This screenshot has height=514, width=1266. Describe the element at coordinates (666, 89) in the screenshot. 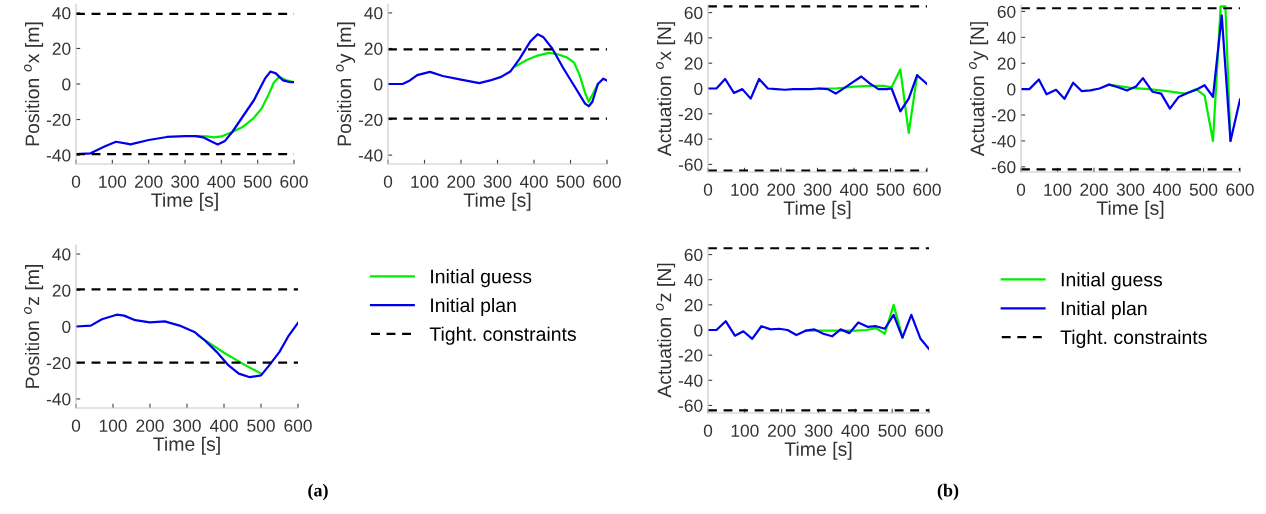

I see `y-axis-title: Actuation $^{o}$x [N]` at that location.